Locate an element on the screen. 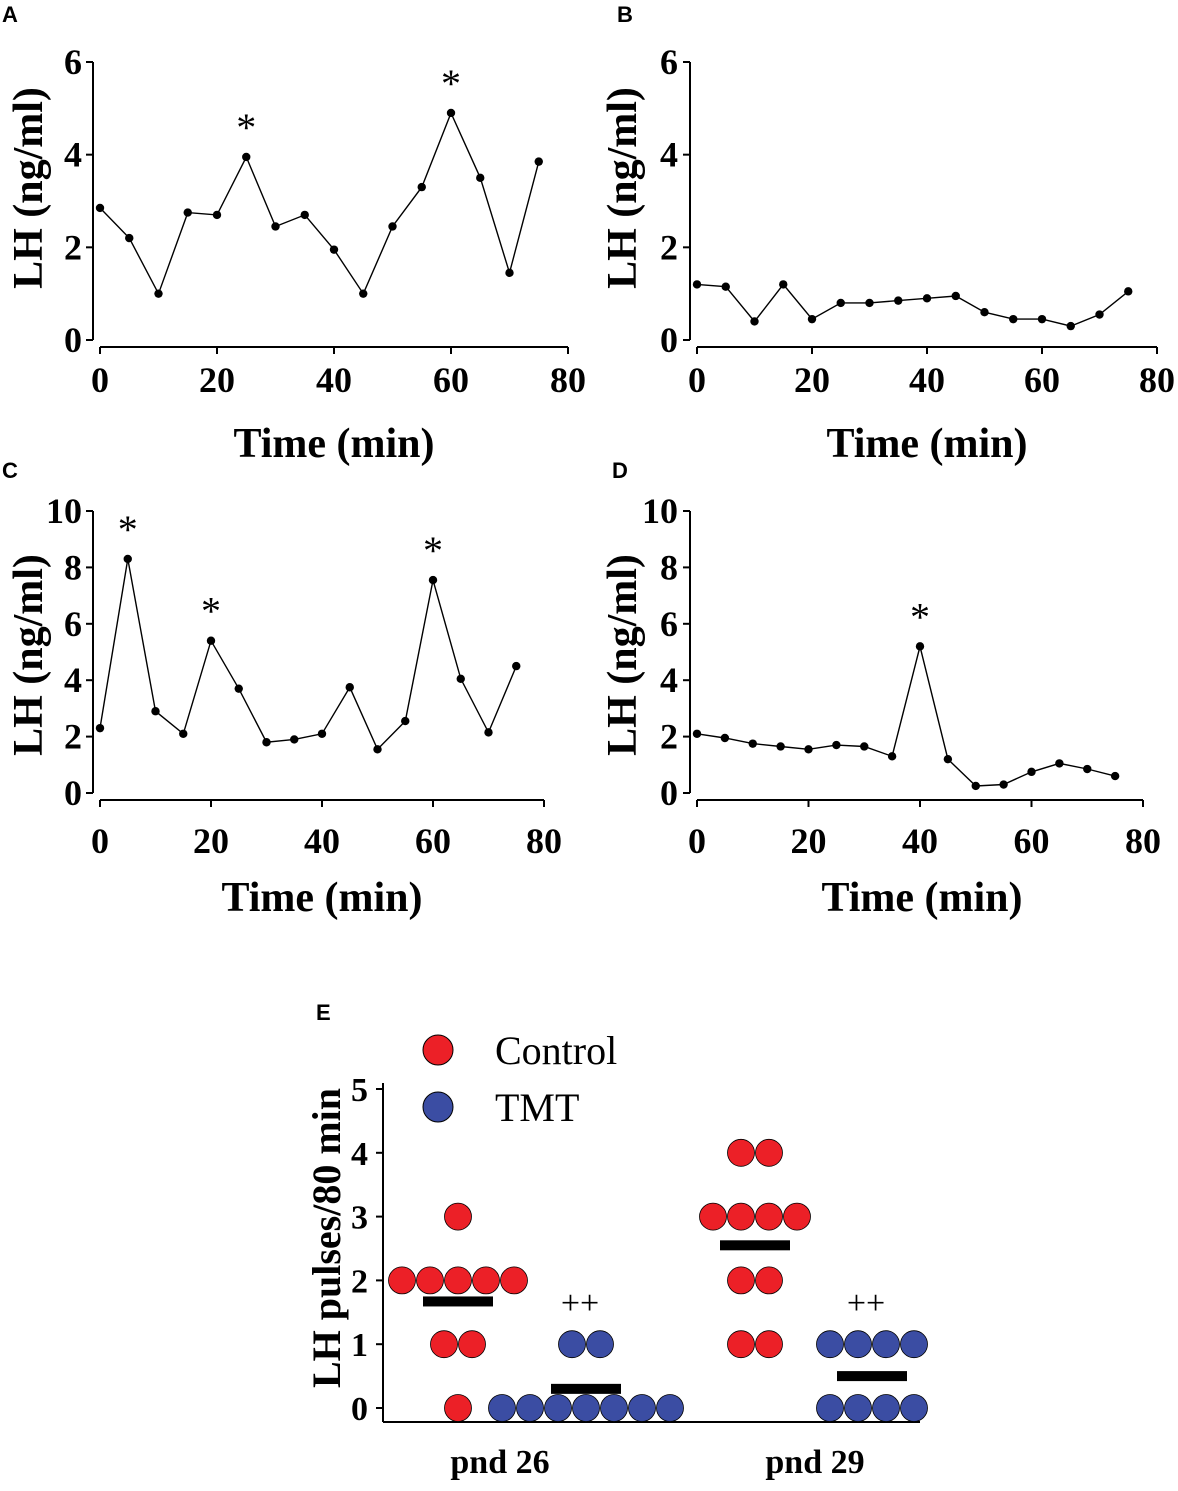 The width and height of the screenshot is (1178, 1491). panel-e-y-tick-label: 1 is located at coordinates (359, 1345).